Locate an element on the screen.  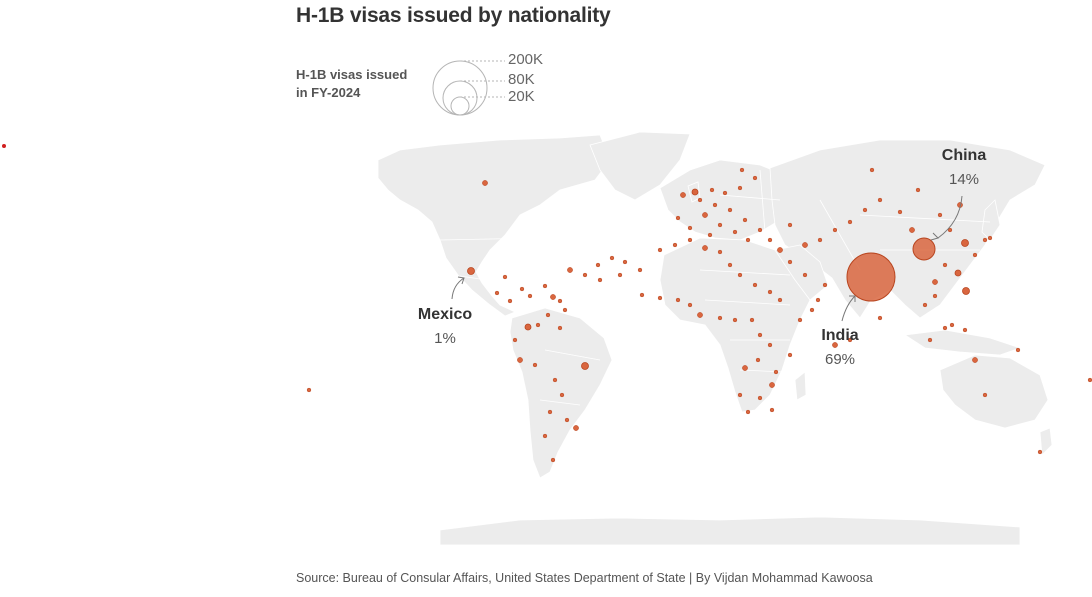
bubble-taiwan is located at coordinates (958, 273).